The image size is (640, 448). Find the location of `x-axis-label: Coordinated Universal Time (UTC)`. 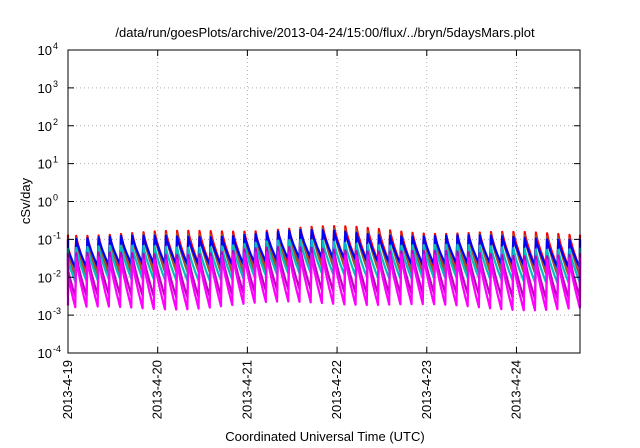

x-axis-label: Coordinated Universal Time (UTC) is located at coordinates (324, 436).